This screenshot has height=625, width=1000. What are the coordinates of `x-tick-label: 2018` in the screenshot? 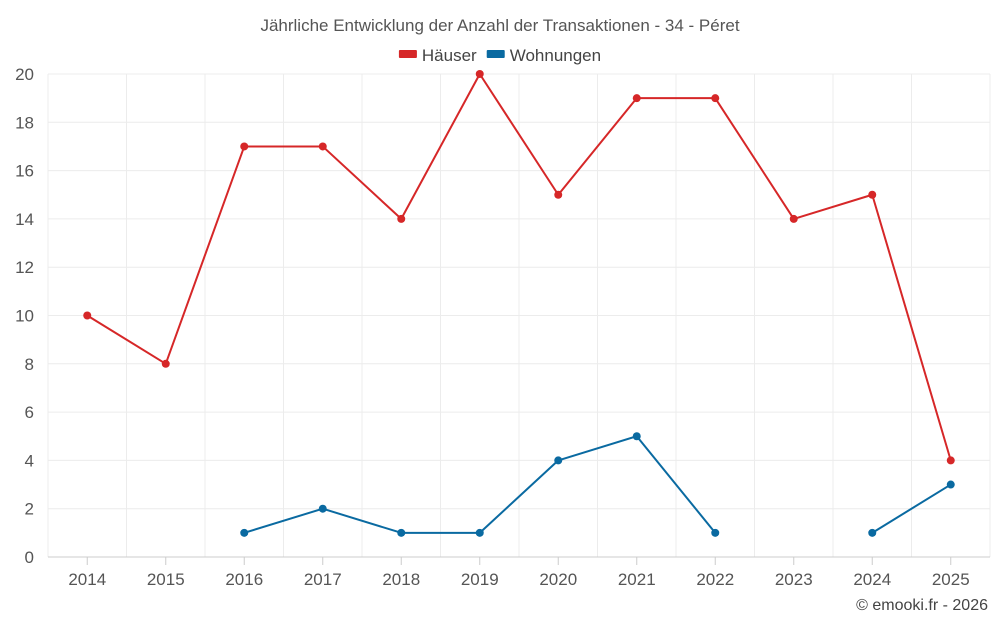 It's located at (401, 579).